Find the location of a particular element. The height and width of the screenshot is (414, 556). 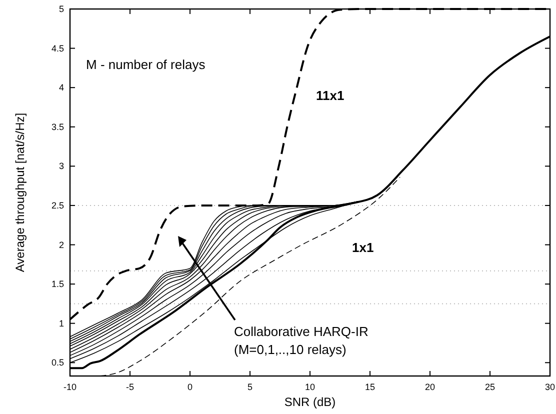

x-tick-label: -5 is located at coordinates (130, 387).